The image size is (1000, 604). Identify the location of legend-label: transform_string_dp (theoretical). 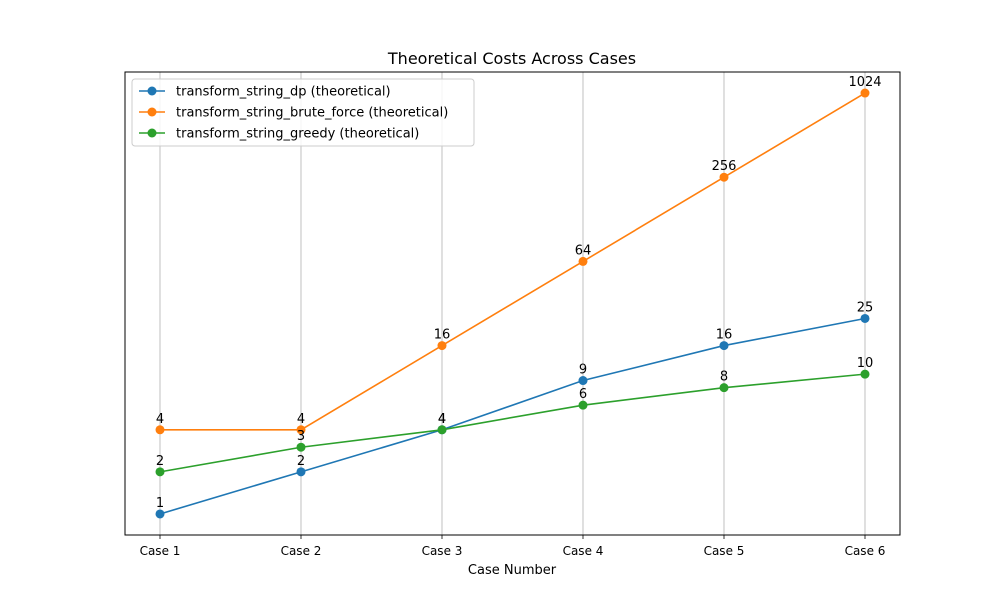
(283, 92).